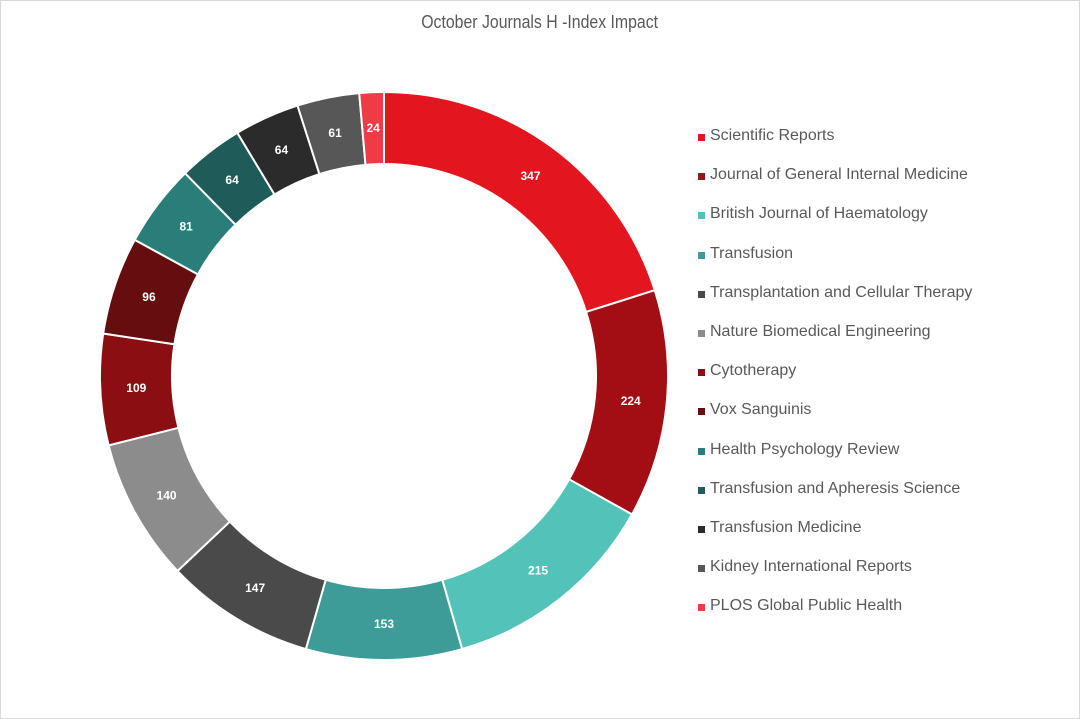 The width and height of the screenshot is (1080, 719). What do you see at coordinates (772, 135) in the screenshot?
I see `legend-label: Scientific Reports` at bounding box center [772, 135].